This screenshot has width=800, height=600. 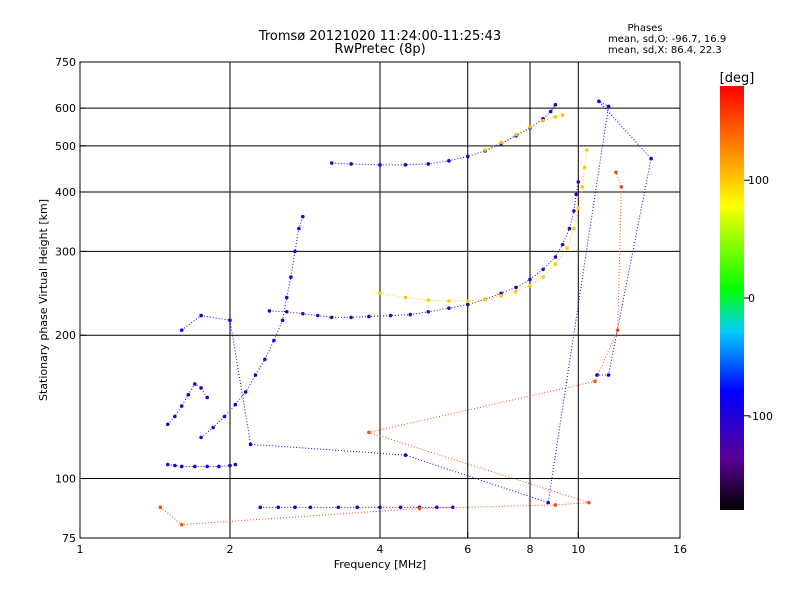 What do you see at coordinates (680, 549) in the screenshot?
I see `x-tick-label: 16` at bounding box center [680, 549].